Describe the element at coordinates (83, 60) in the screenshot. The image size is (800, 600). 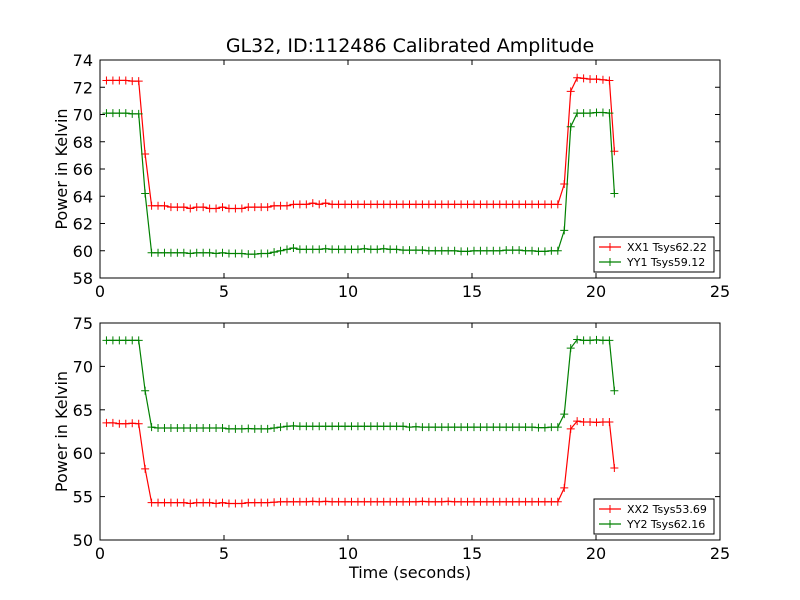
I see `panel1-y-tick-label: 74` at that location.